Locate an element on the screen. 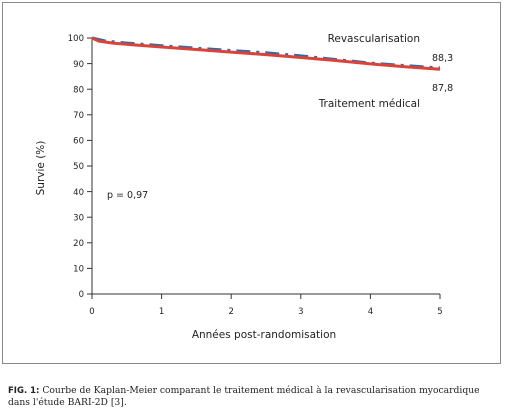 This screenshot has width=506, height=413. y-axis-label: Survie (%) is located at coordinates (41, 168).